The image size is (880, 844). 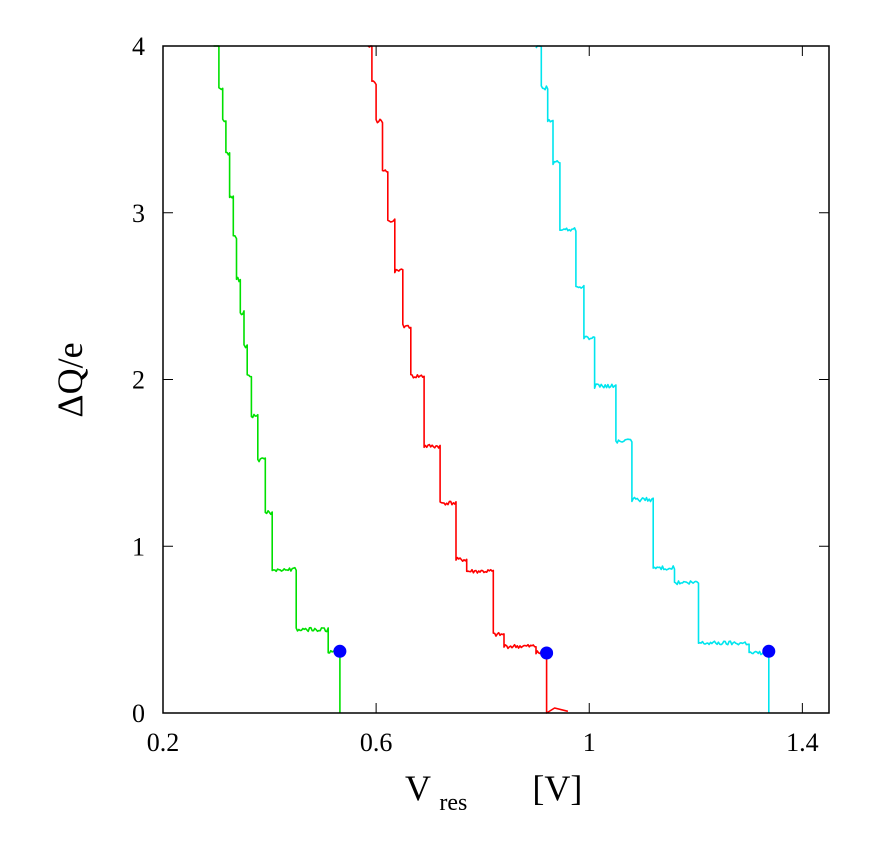 I want to click on x-tick-label: 1, so click(x=589, y=742).